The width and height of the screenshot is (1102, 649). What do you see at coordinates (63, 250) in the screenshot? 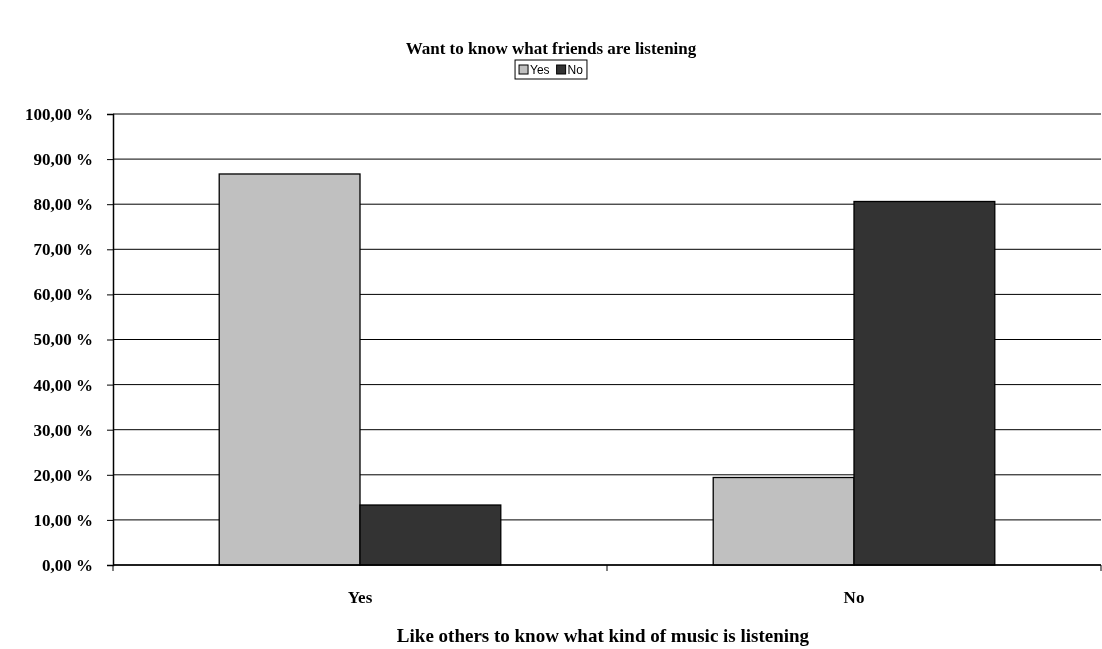
I see `y-tick-label: 70,00 %` at bounding box center [63, 250].